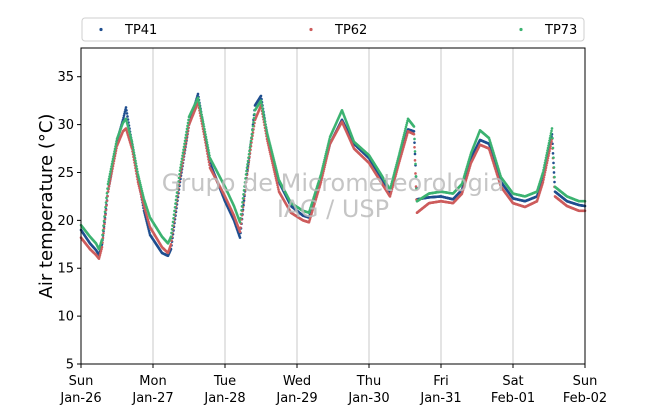 The width and height of the screenshot is (650, 409). Describe the element at coordinates (368, 398) in the screenshot. I see `x-tick-date-label: Jan-30` at that location.